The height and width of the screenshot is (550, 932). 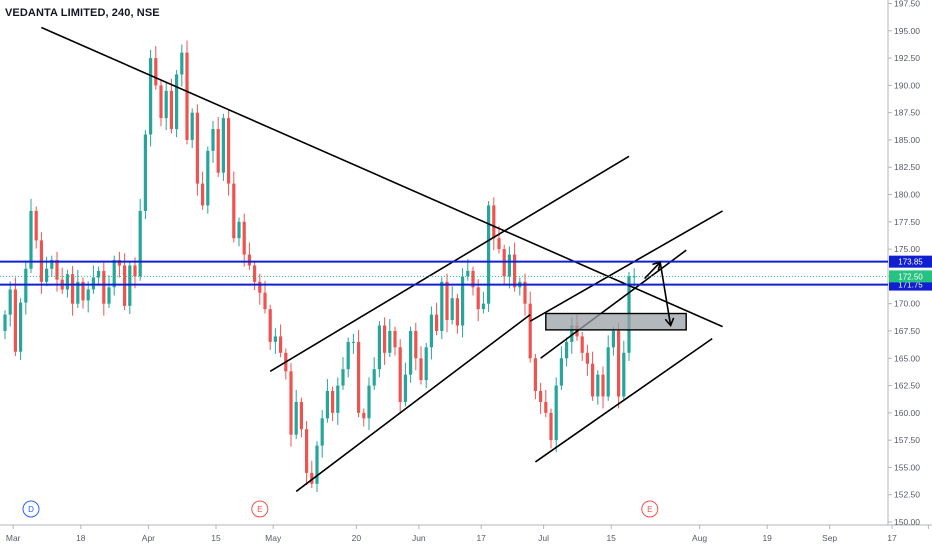 I want to click on zone-rectangle, so click(x=616, y=321).